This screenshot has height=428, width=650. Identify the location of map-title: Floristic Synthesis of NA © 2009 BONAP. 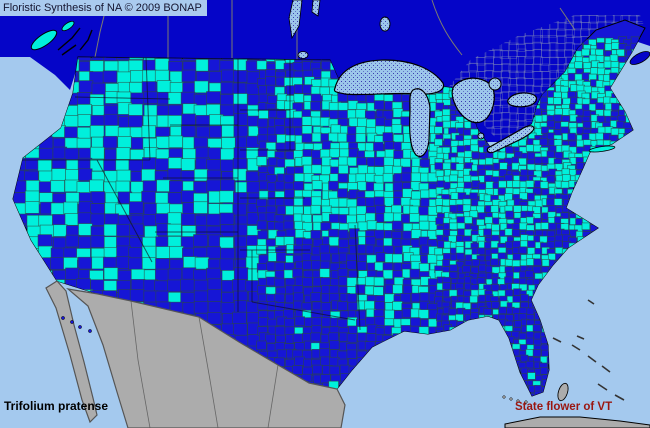
(103, 8).